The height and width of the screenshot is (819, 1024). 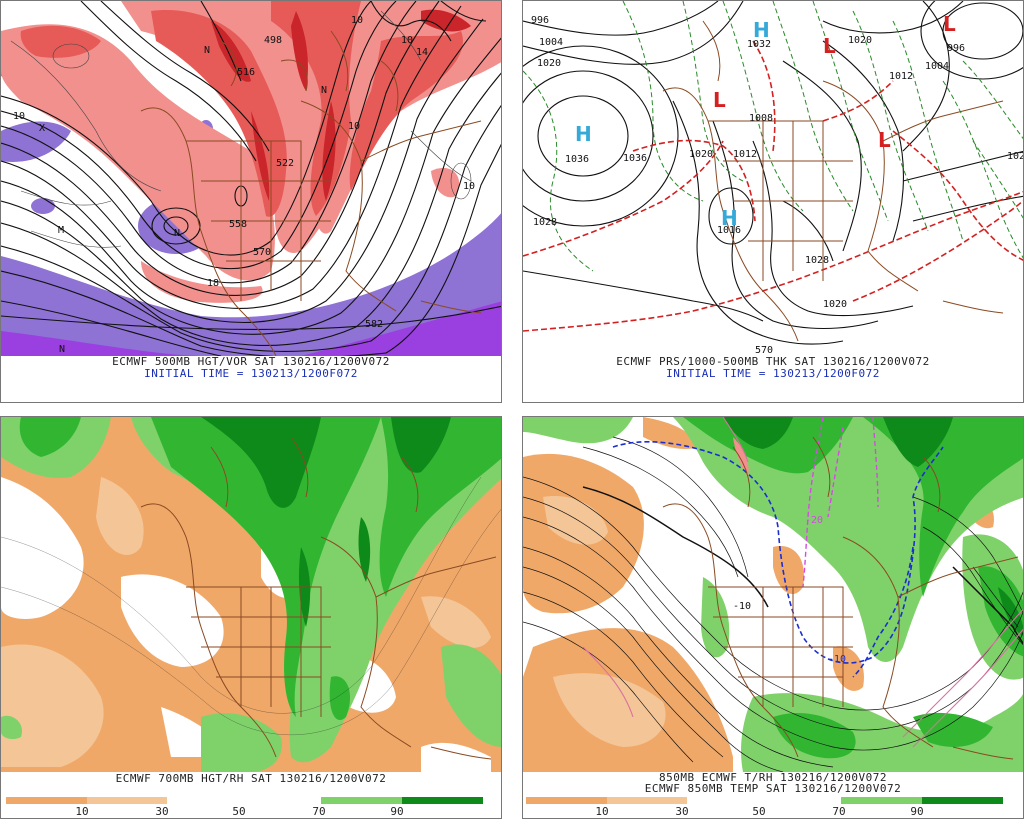 I want to click on negative-vorticity-region, so click(x=251, y=284).